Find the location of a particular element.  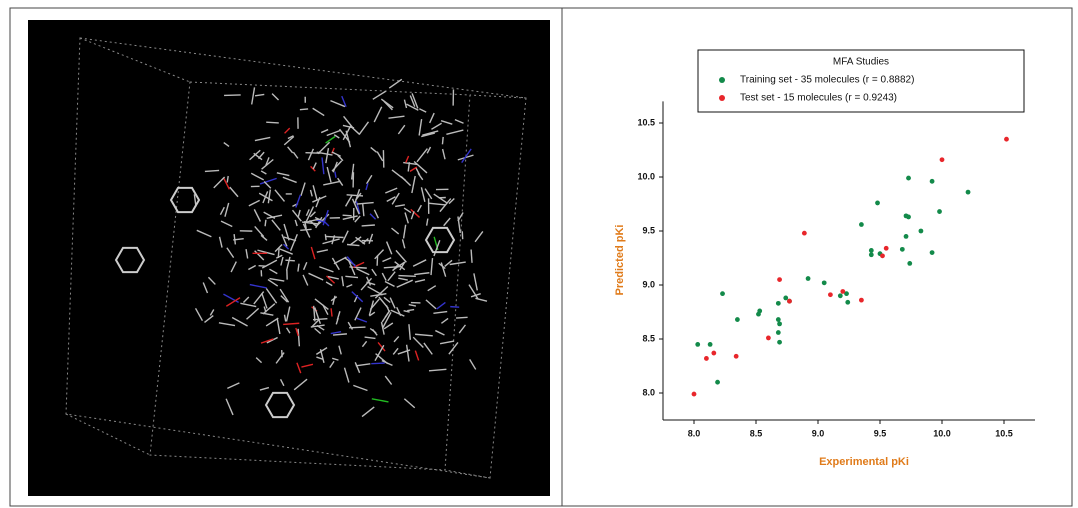

aromatic-ring is located at coordinates (280, 405).